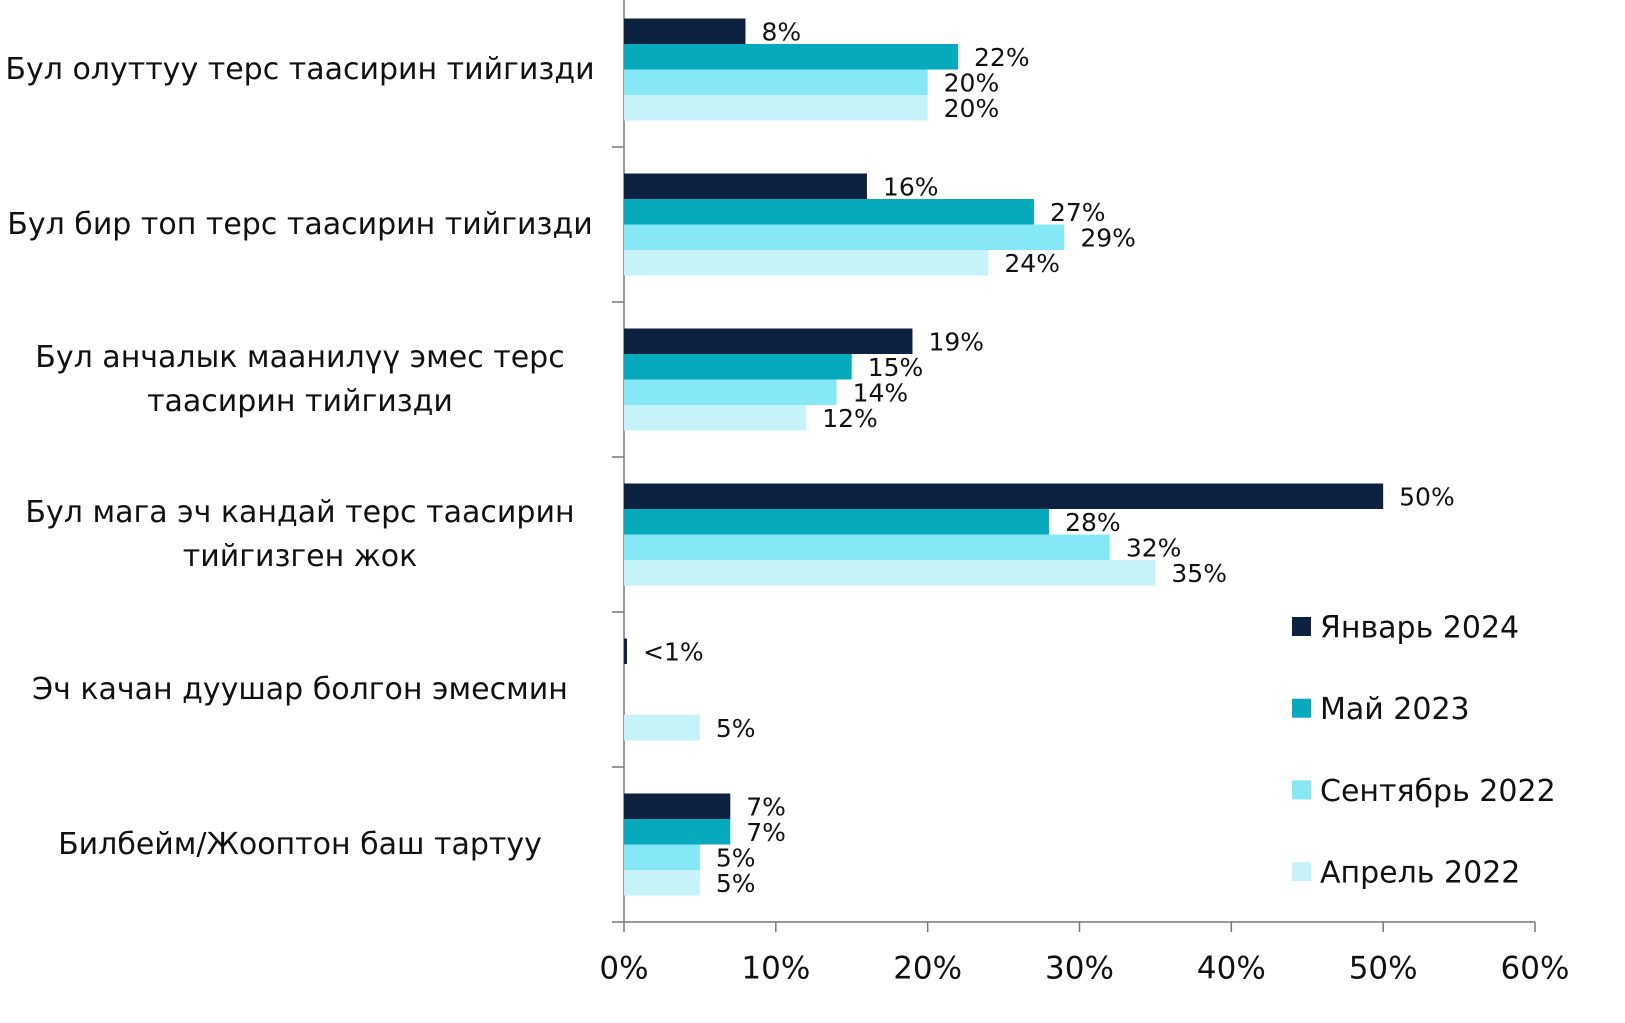 Image resolution: width=1625 pixels, height=1023 pixels. Describe the element at coordinates (1419, 628) in the screenshot. I see `legend-label: Январь 2024` at that location.